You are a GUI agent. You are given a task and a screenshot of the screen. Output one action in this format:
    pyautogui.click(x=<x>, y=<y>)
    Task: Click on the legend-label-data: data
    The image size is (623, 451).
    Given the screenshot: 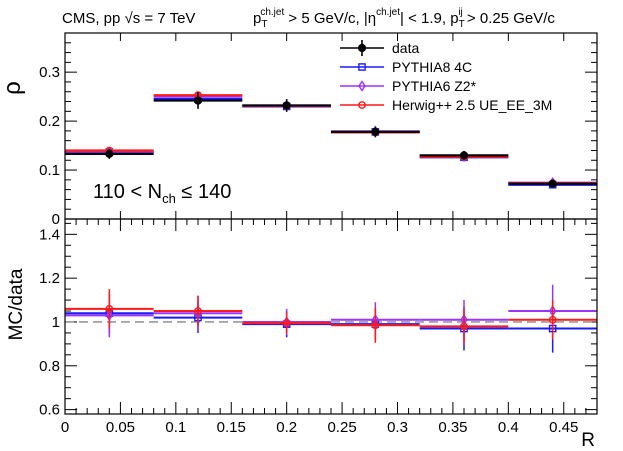 What is the action you would take?
    pyautogui.click(x=405, y=48)
    